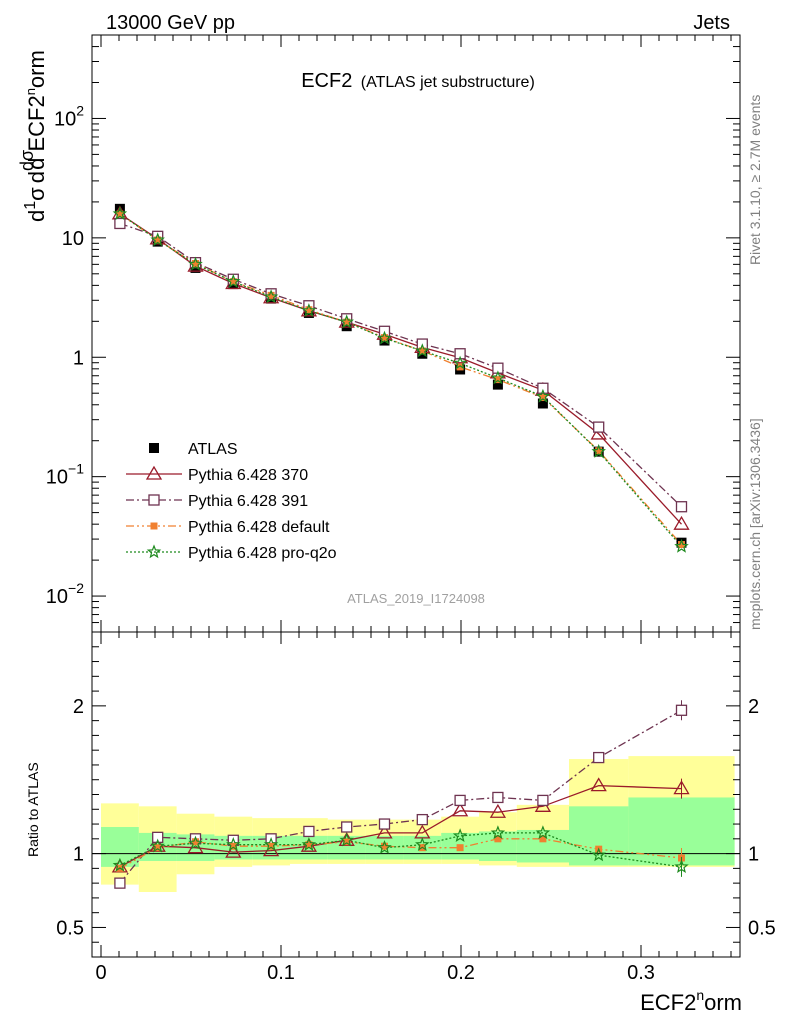 The height and width of the screenshot is (1024, 786). Describe the element at coordinates (170, 23) in the screenshot. I see `header-left: 13000 GeV pp` at that location.